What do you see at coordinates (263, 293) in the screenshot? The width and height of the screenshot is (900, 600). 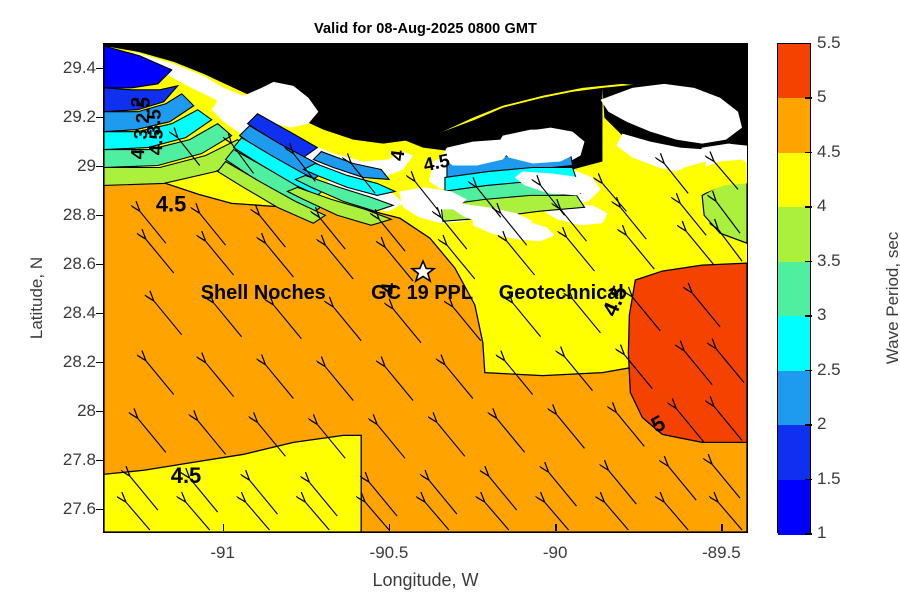 I see `site-label-shell-noches: Shell Noches` at bounding box center [263, 293].